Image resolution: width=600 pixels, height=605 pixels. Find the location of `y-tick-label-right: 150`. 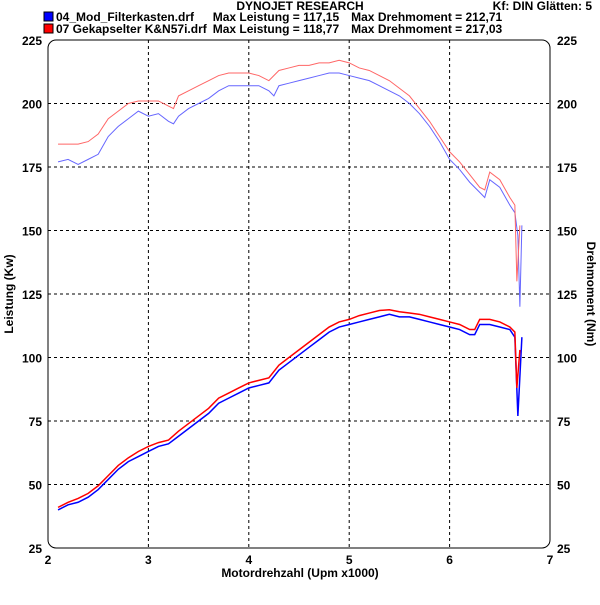

y-tick-label-right: 150 is located at coordinates (567, 232).